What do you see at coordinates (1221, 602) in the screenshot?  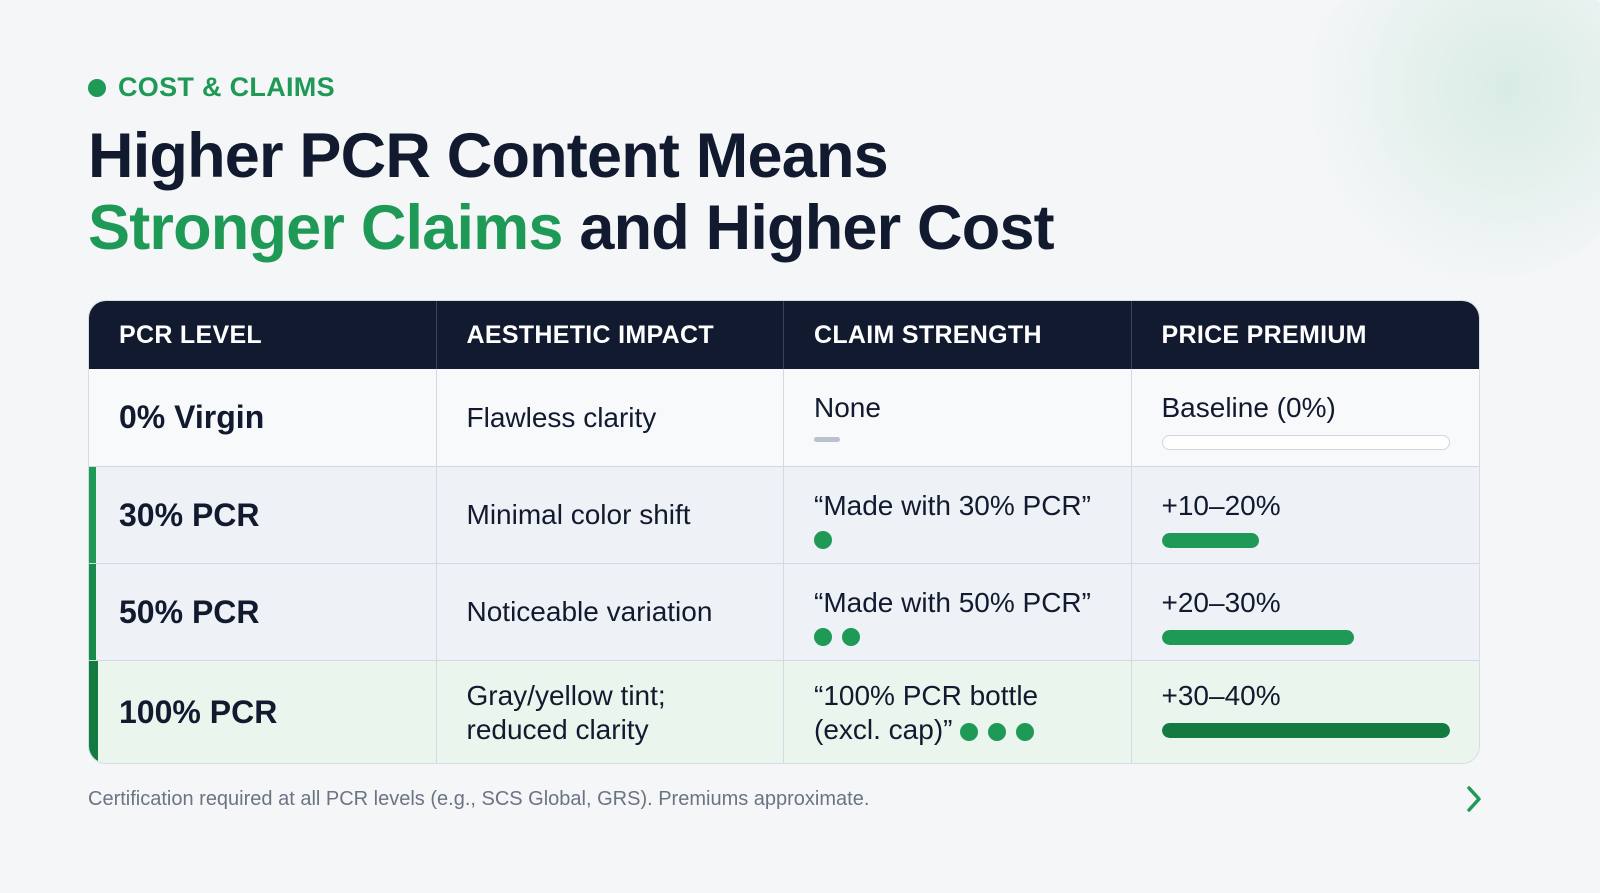 I see `premium-text: +20–30%` at bounding box center [1221, 602].